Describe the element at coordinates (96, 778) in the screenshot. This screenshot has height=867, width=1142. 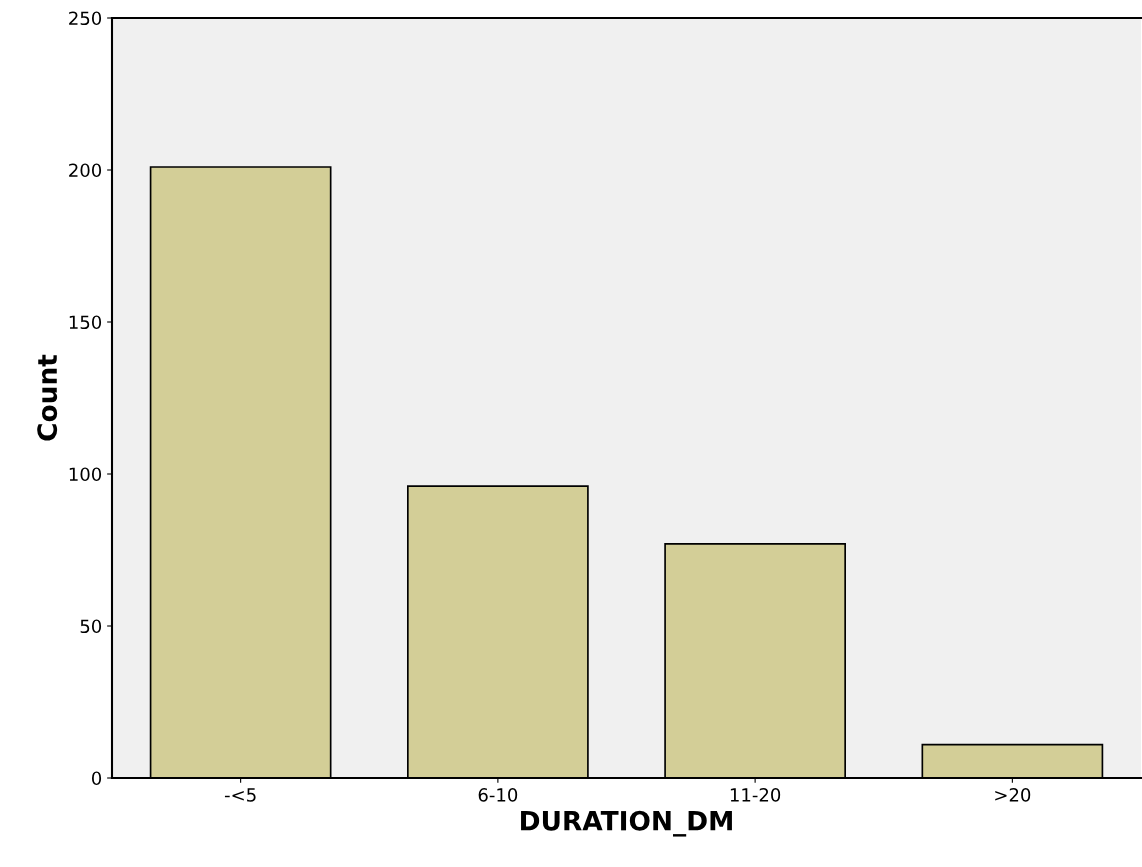
I see `y-tick-label: 0` at that location.